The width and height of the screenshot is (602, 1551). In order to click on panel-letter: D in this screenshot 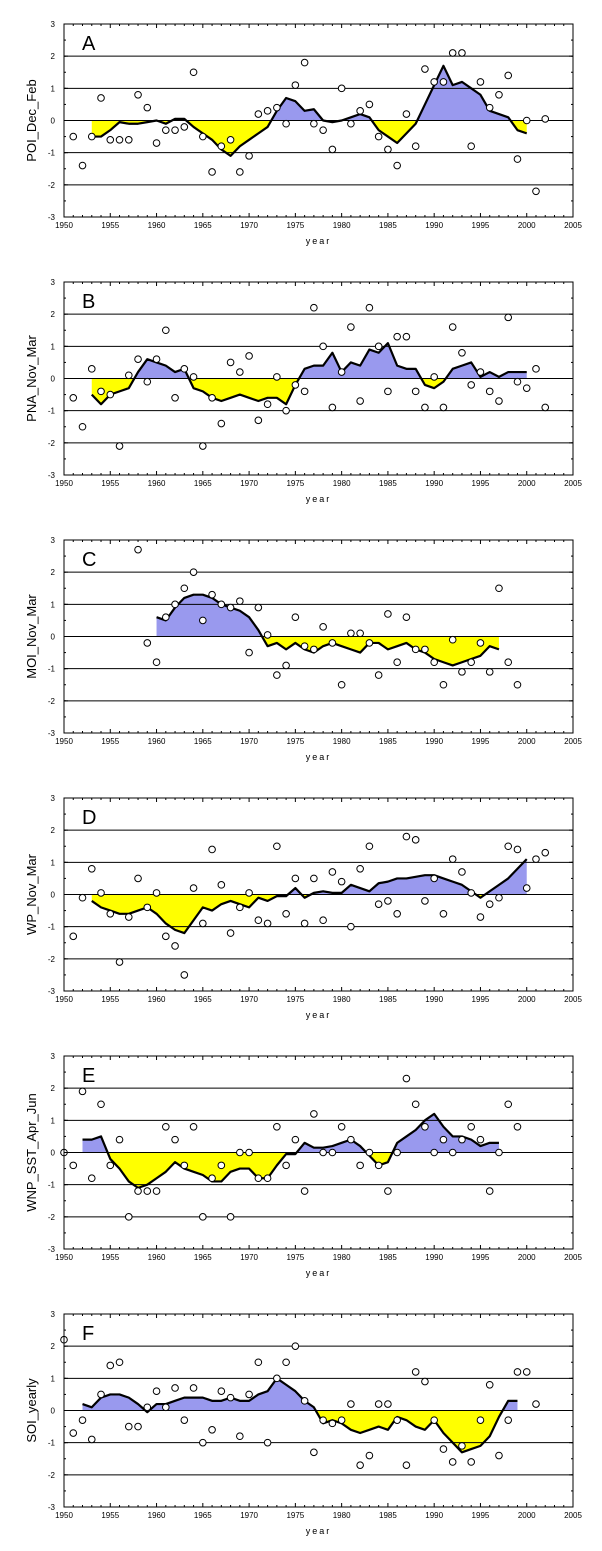, I will do `click(89, 818)`.